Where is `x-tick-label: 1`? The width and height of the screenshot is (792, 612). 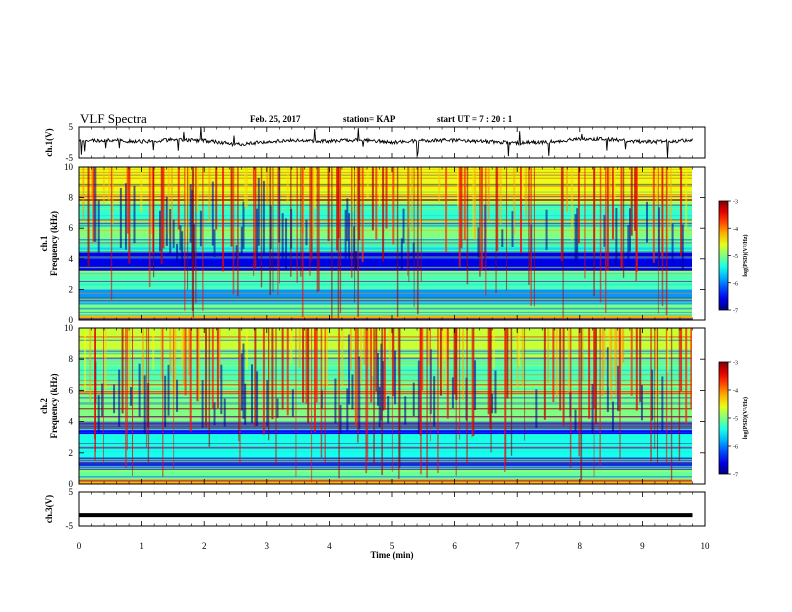
x-tick-label: 1 is located at coordinates (141, 546).